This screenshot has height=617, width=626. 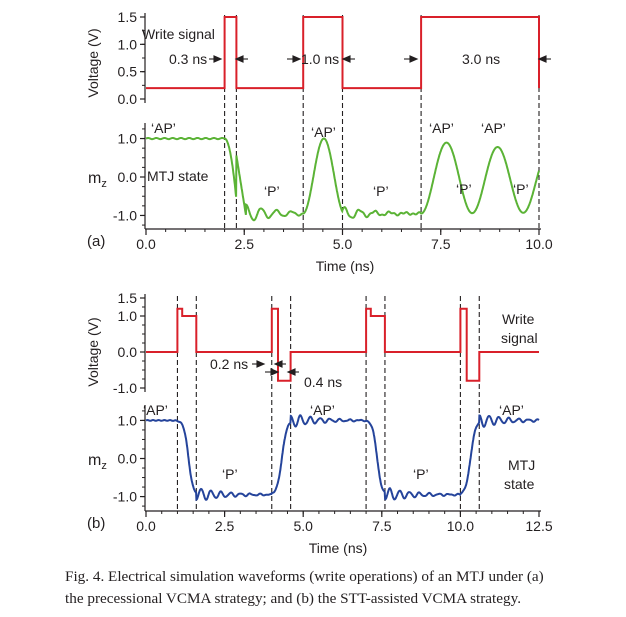 I want to click on panel-b-state-label-4: ‘AP’, so click(x=511, y=410).